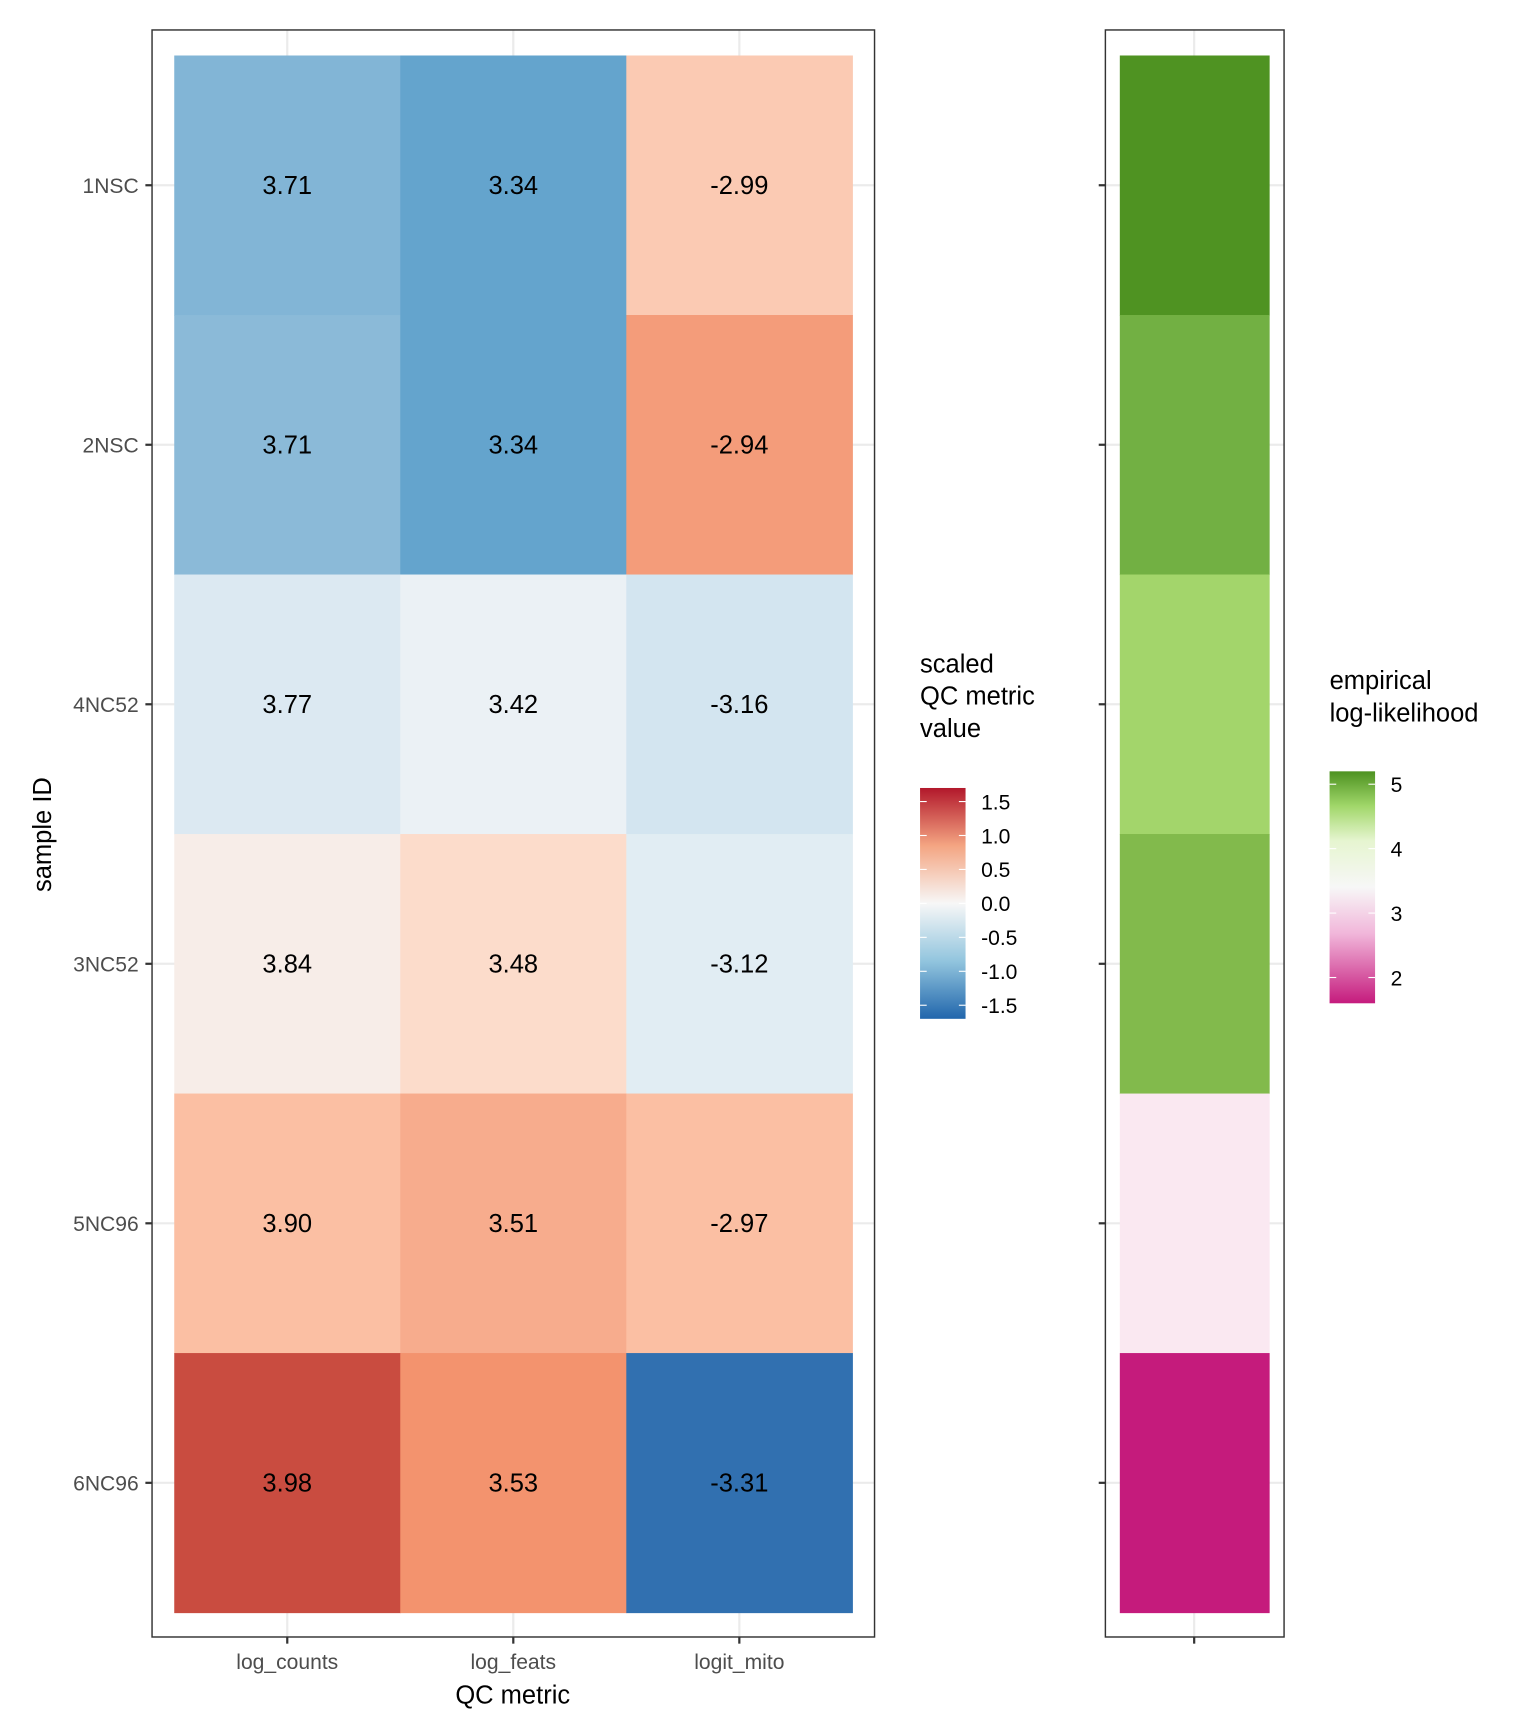  What do you see at coordinates (106, 1484) in the screenshot?
I see `y-tick-label: 6NC96` at bounding box center [106, 1484].